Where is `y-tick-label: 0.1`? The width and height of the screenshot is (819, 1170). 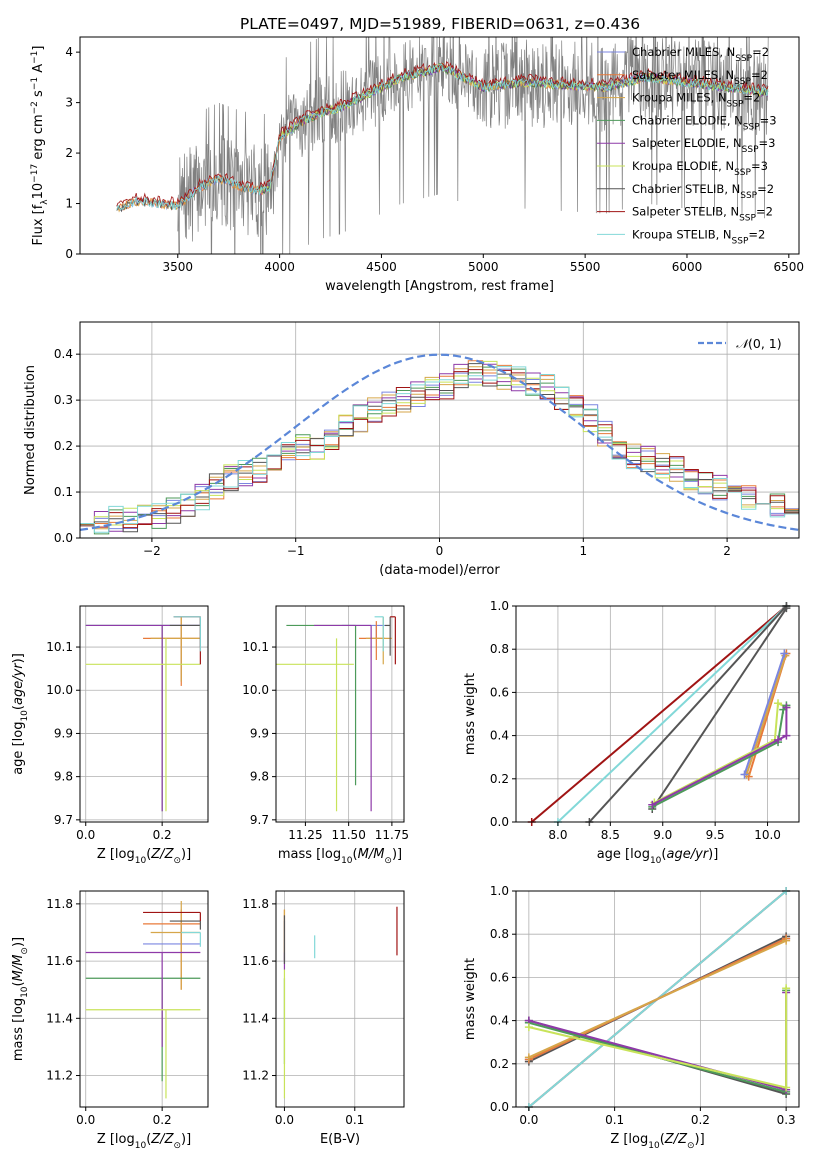
y-tick-label: 0.1 is located at coordinates (63, 492).